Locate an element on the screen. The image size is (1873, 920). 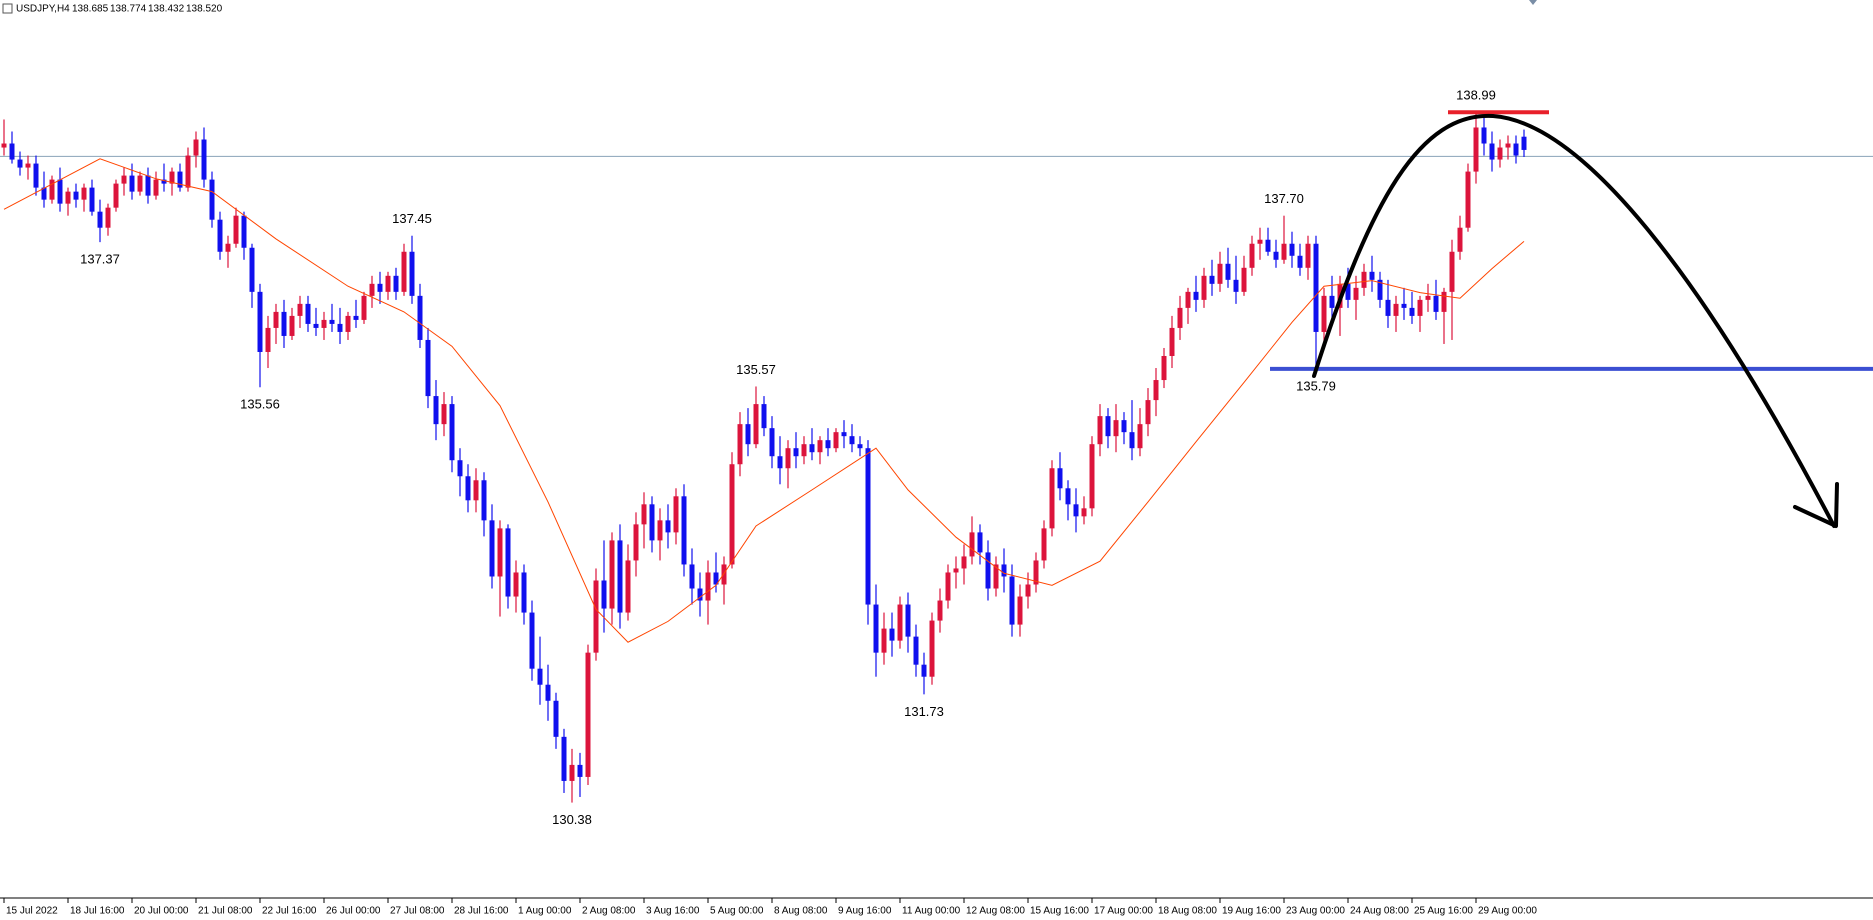
x-tick-label: 11 Aug 00:00 is located at coordinates (931, 911).